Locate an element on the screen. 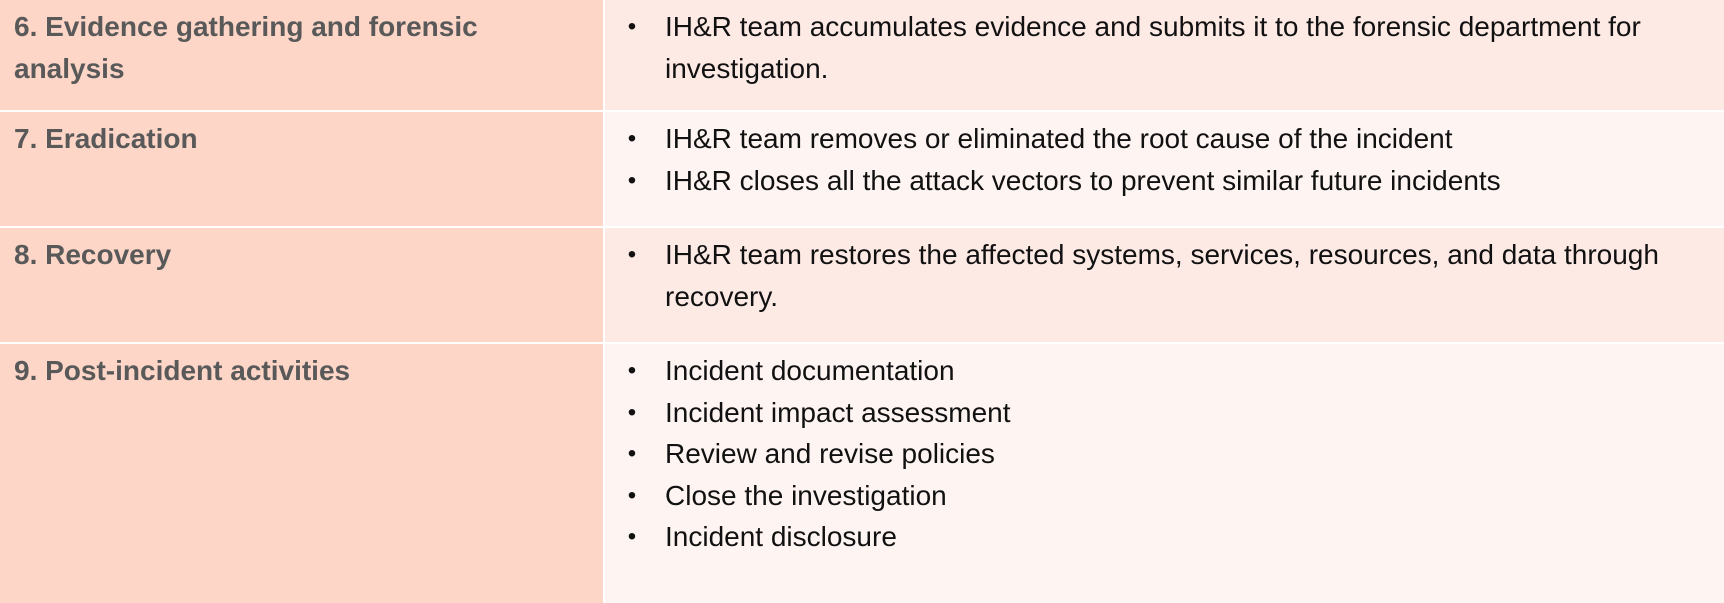 This screenshot has width=1724, height=603. bullet-text: Review and revise policies is located at coordinates (830, 453).